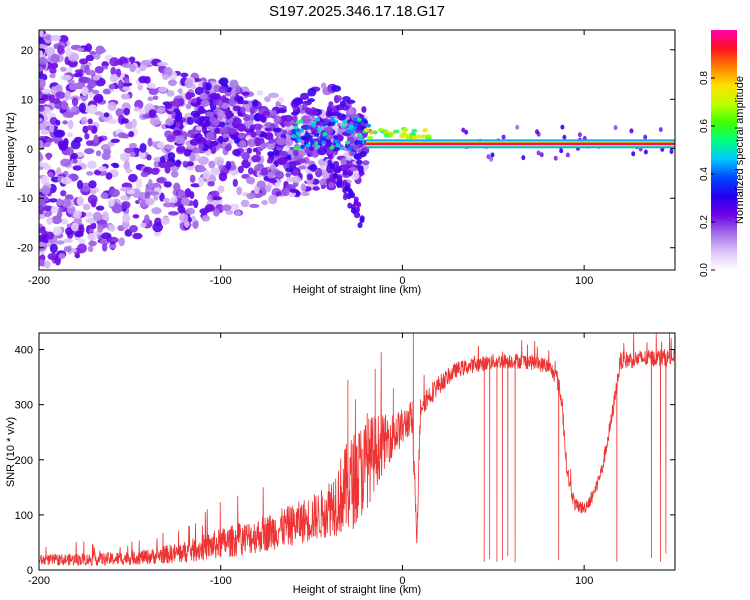 The image size is (750, 600). What do you see at coordinates (221, 581) in the screenshot?
I see `x-tick-label: -100` at bounding box center [221, 581].